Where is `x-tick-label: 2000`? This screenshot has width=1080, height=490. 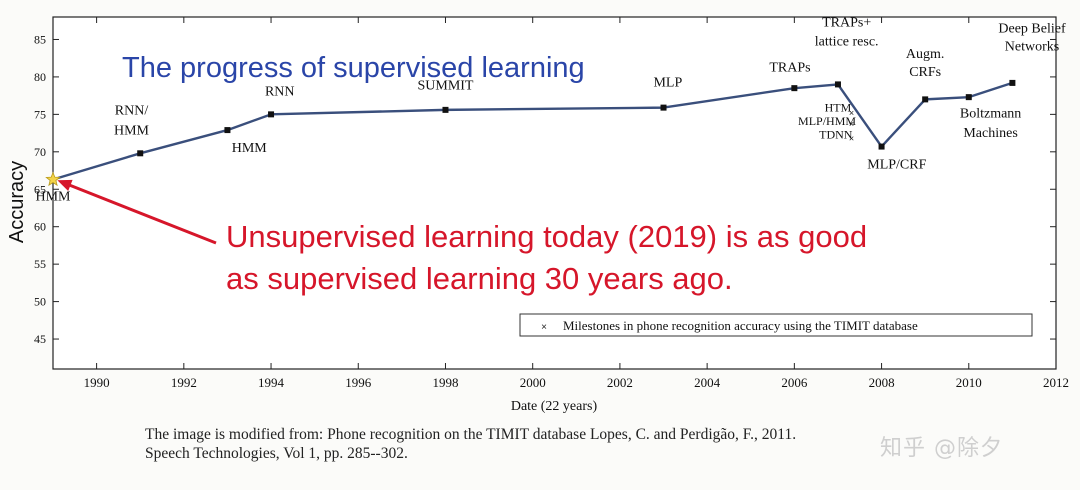
x-tick-label: 2000 is located at coordinates (533, 382).